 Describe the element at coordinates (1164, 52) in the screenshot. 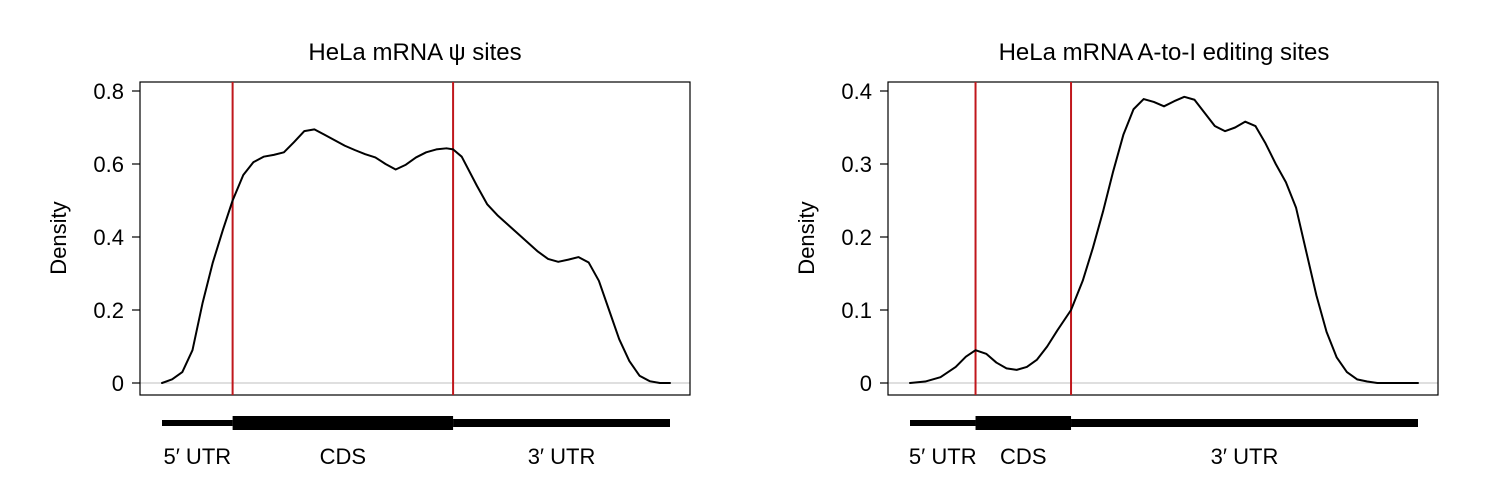

I see `chart-title: HeLa mRNA A-to-I editing sites` at that location.